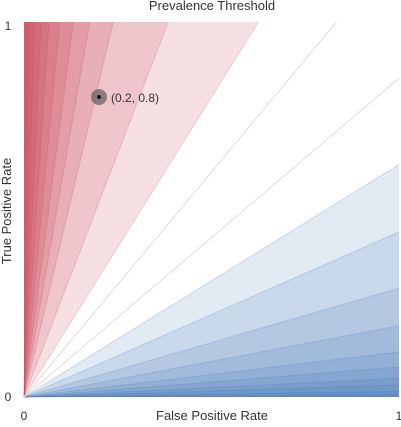 This screenshot has height=427, width=401. Describe the element at coordinates (99, 97) in the screenshot. I see `point-marker` at that location.